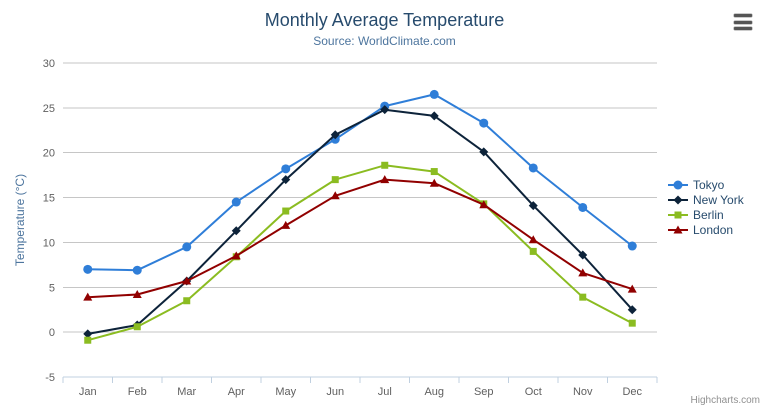 The height and width of the screenshot is (416, 769). Describe the element at coordinates (236, 392) in the screenshot. I see `x-axis-label: Apr` at that location.